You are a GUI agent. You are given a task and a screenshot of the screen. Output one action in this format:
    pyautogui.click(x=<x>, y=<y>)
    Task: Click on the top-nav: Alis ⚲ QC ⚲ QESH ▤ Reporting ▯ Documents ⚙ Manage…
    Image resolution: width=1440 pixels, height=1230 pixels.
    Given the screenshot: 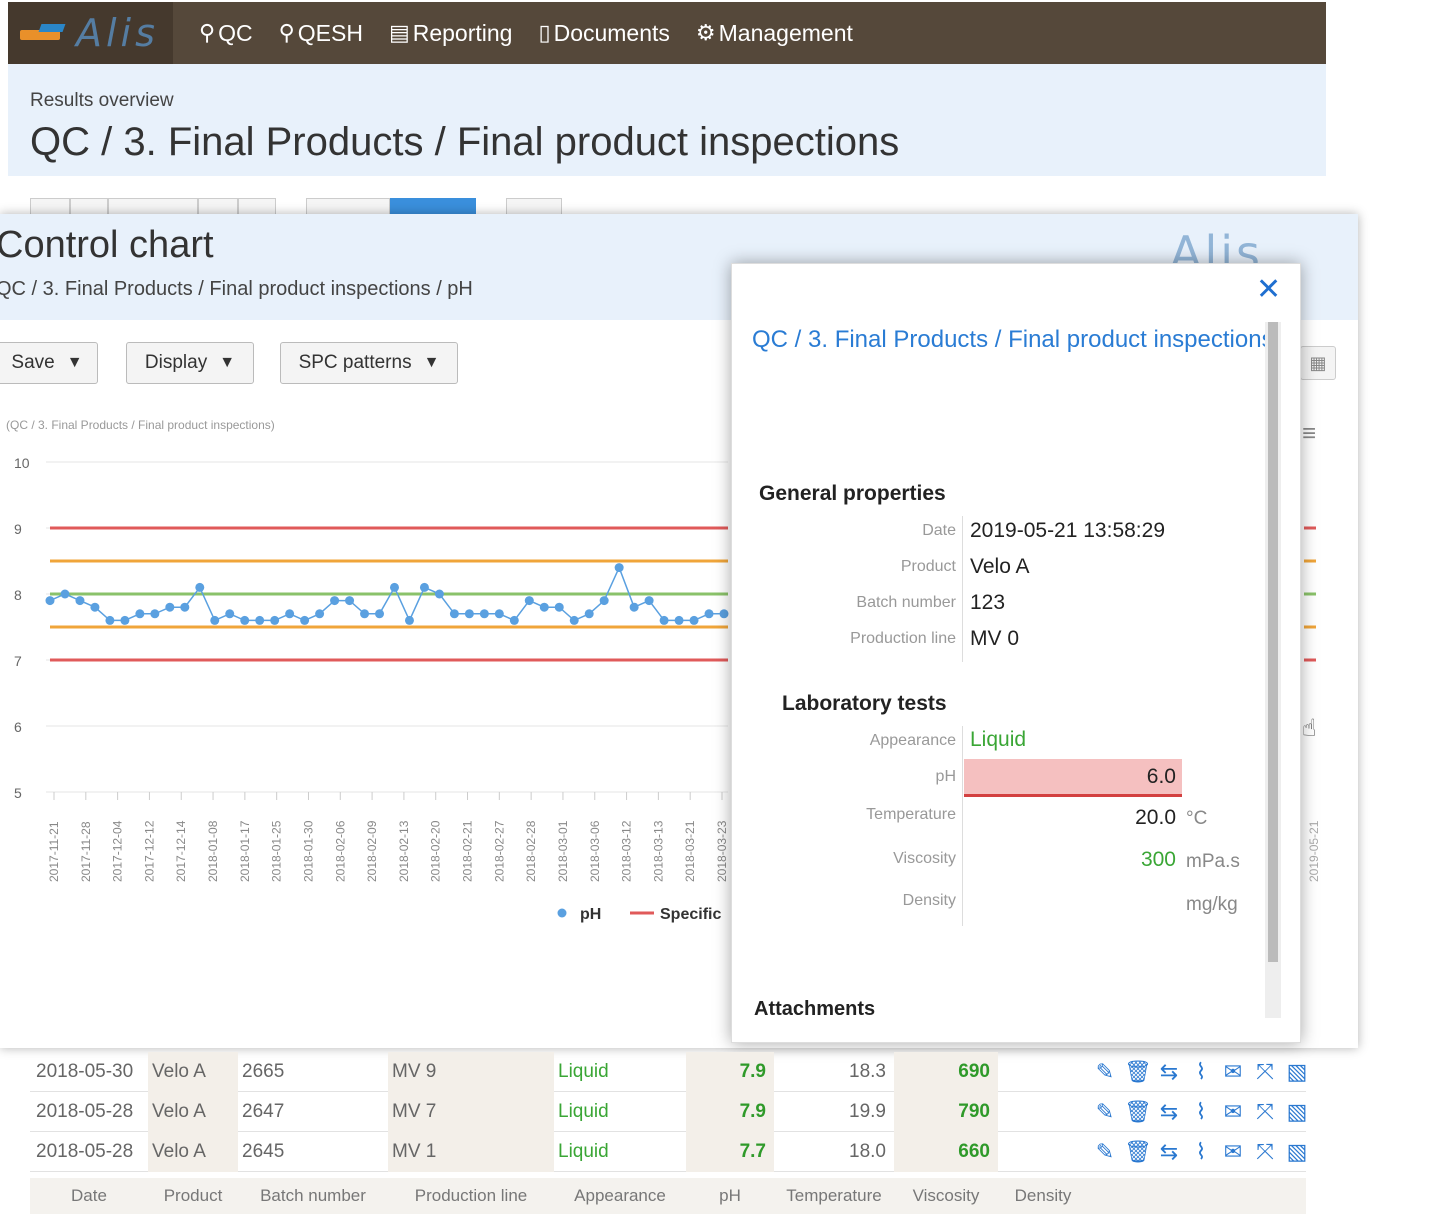 What is the action you would take?
    pyautogui.click(x=667, y=33)
    